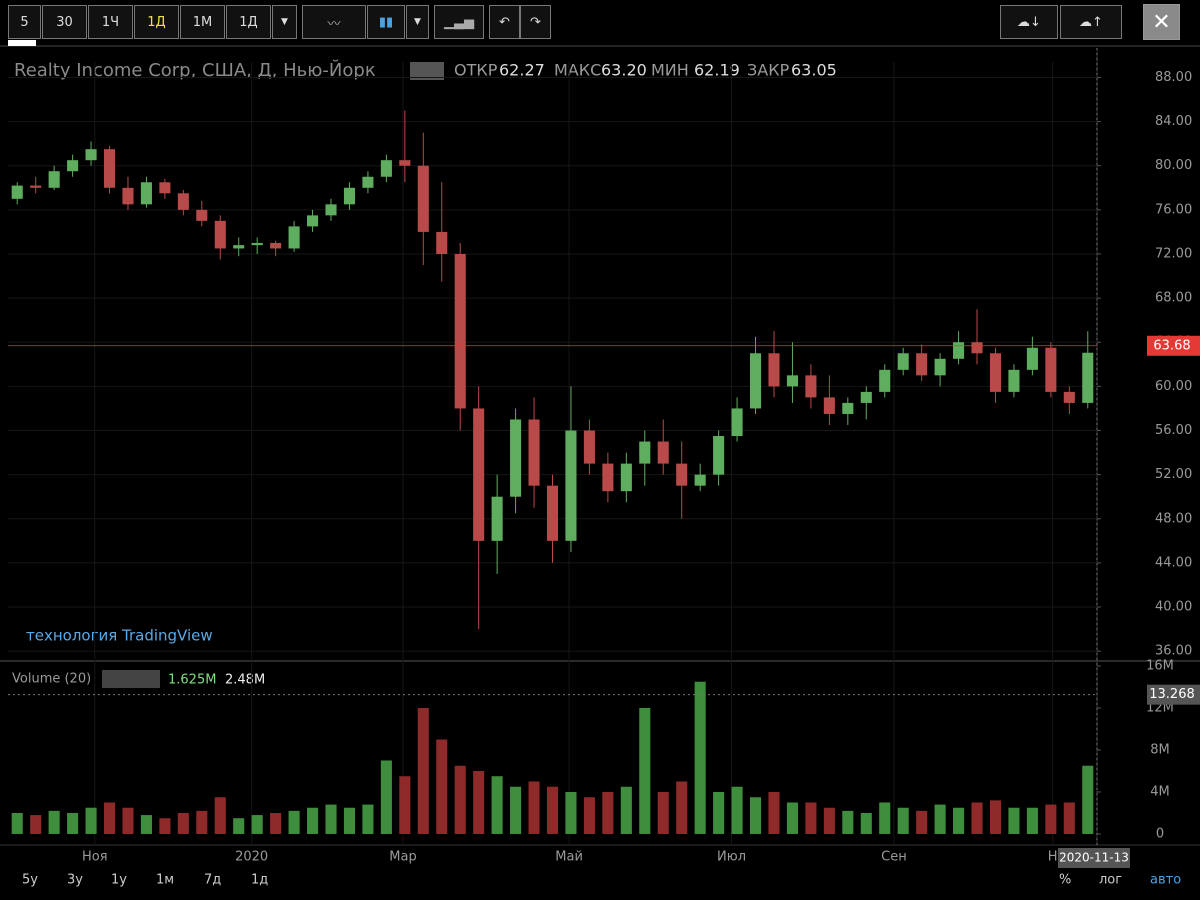 This screenshot has width=1200, height=900. What do you see at coordinates (259, 880) in the screenshot?
I see `range-button: 1д` at bounding box center [259, 880].